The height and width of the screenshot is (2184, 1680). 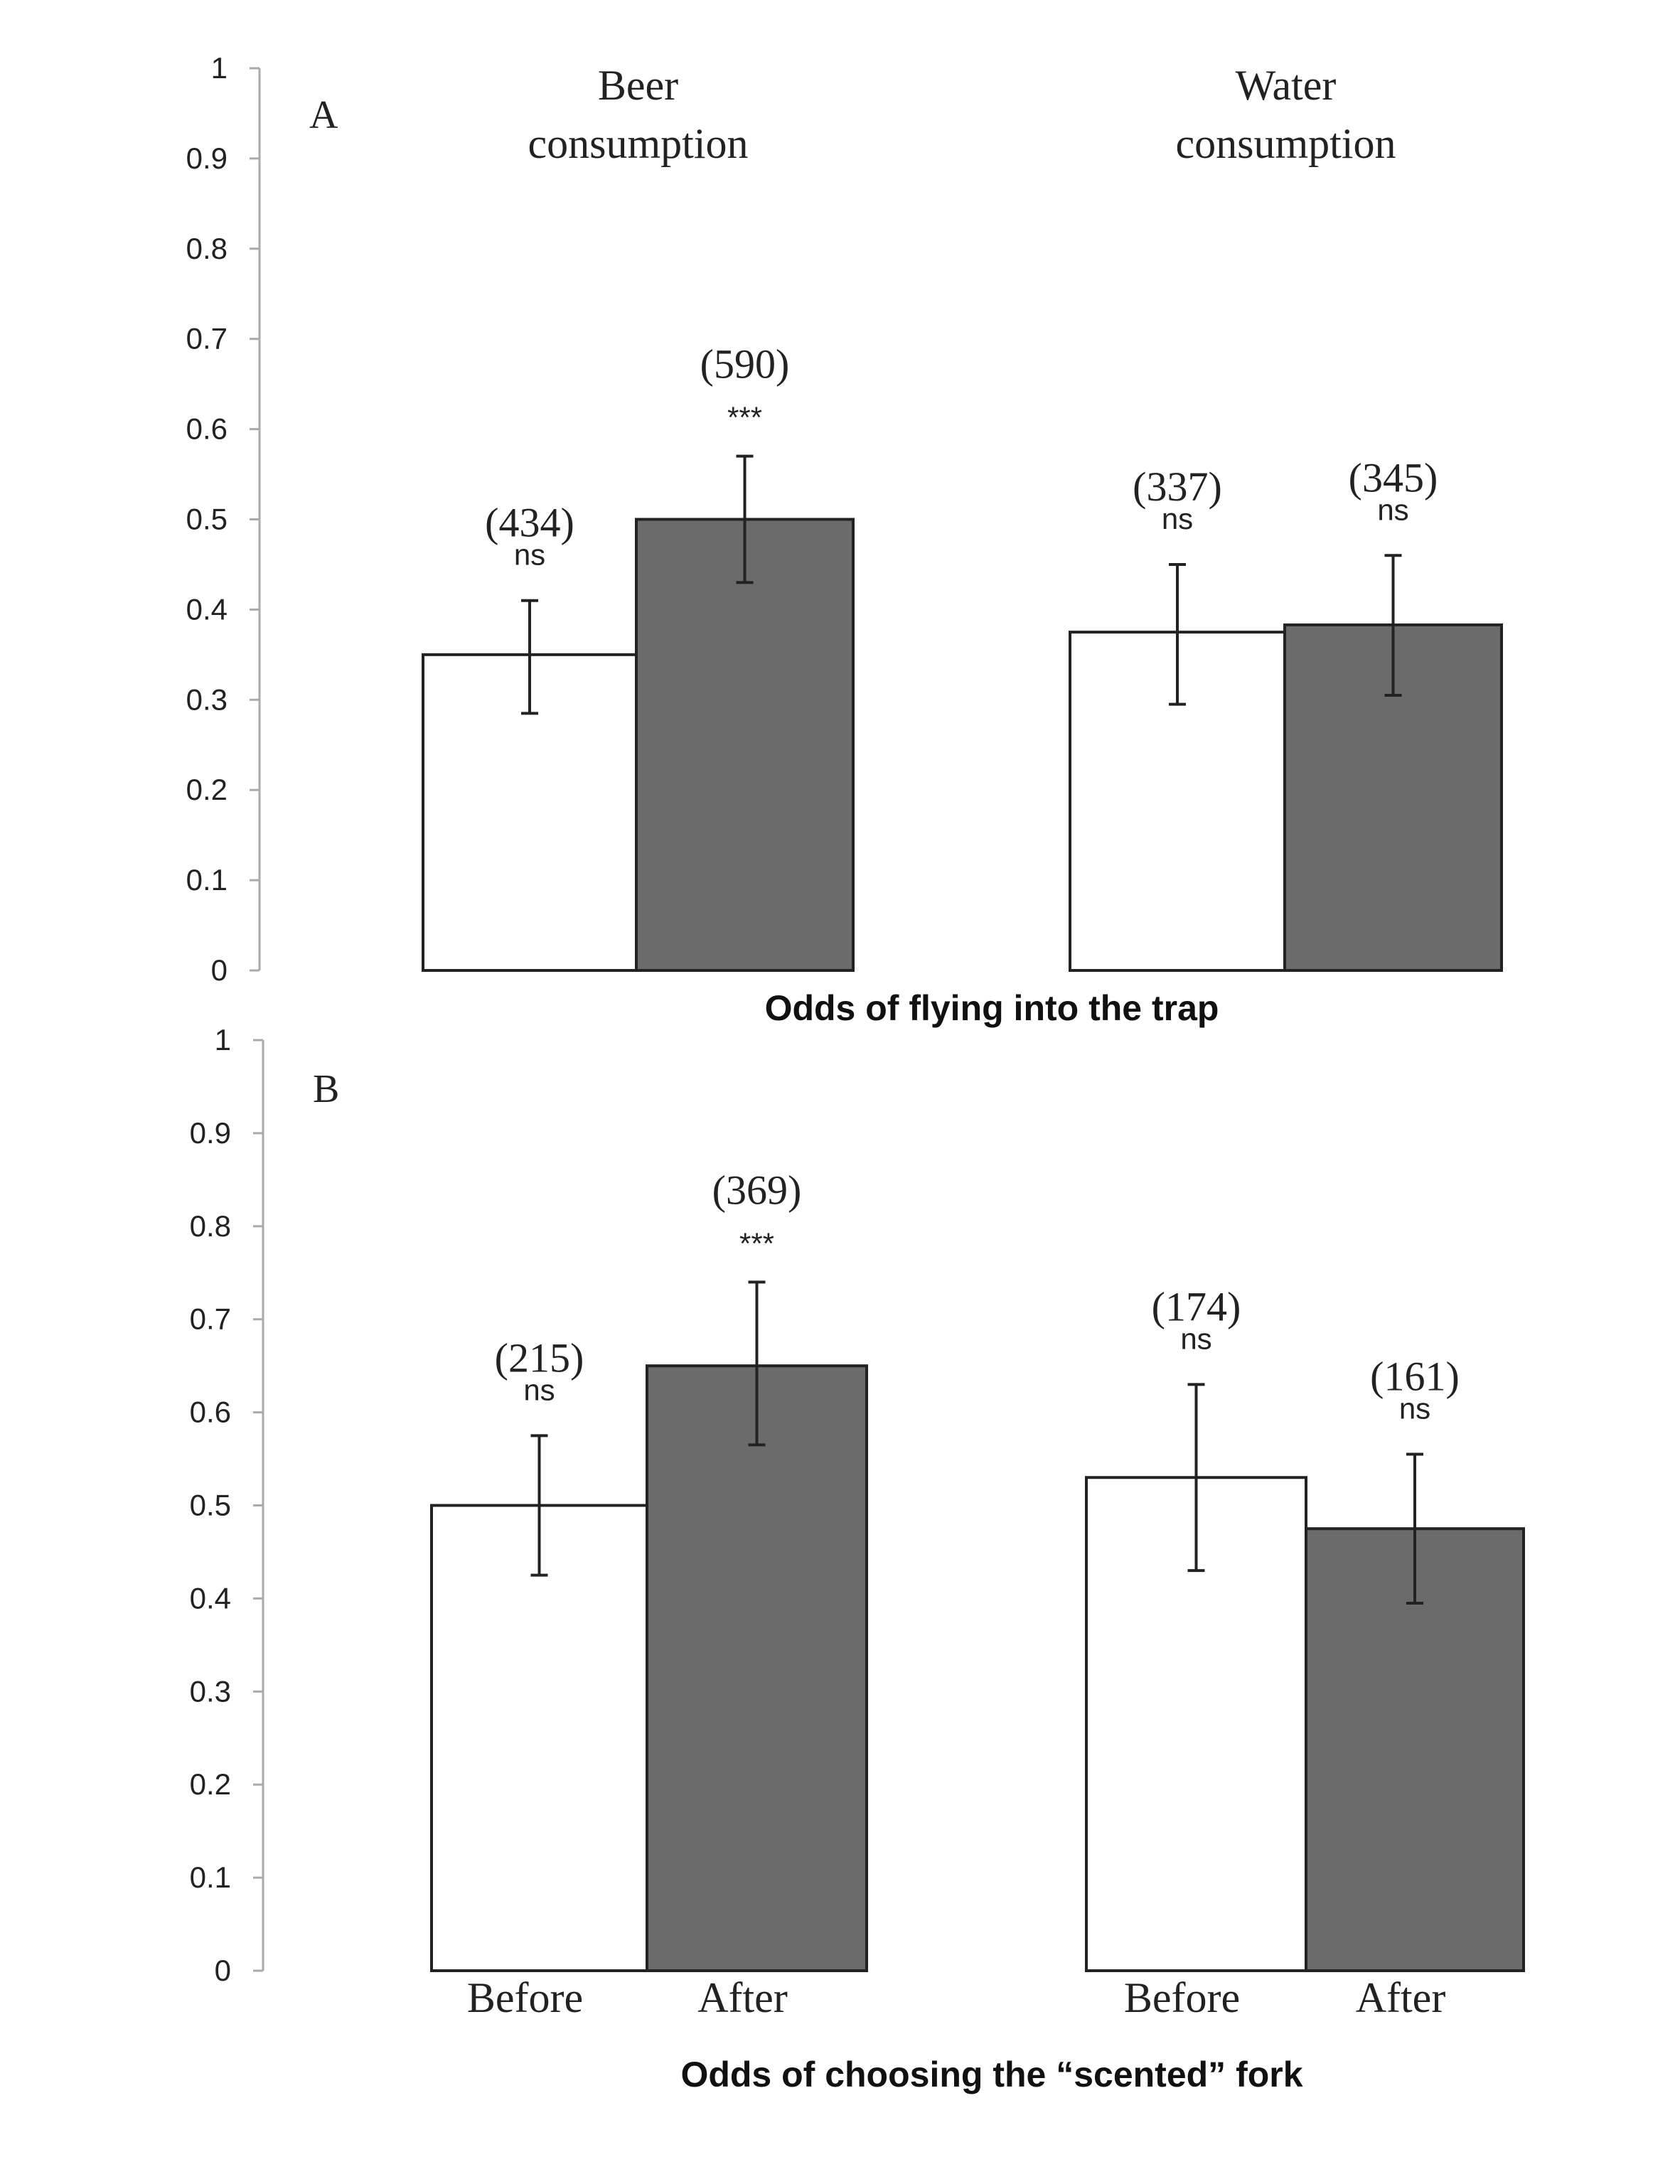 I want to click on x-axis-title: Odds of flying into the trap, so click(x=992, y=1008).